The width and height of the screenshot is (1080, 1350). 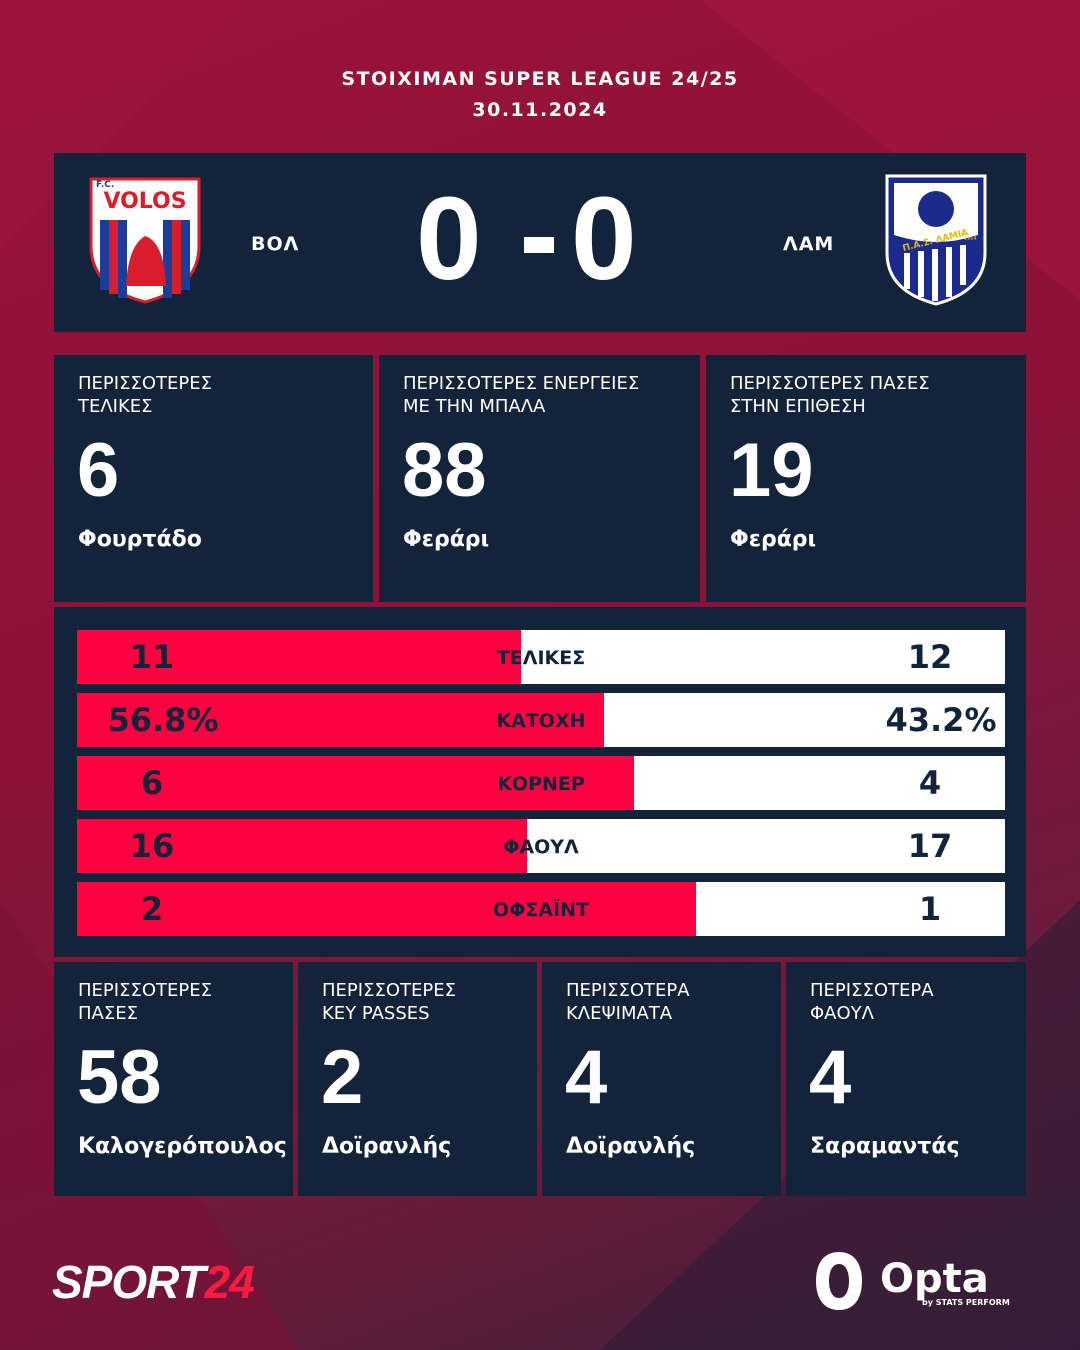 What do you see at coordinates (866, 478) in the screenshot?
I see `stat-card: ΠΕΡΙΣΣΟΤΕΡΕΣ ΠΑΣΕΣ ΣΤΗΝ ΕΠΙΘΕΣΗ 19 Φεράρι` at bounding box center [866, 478].